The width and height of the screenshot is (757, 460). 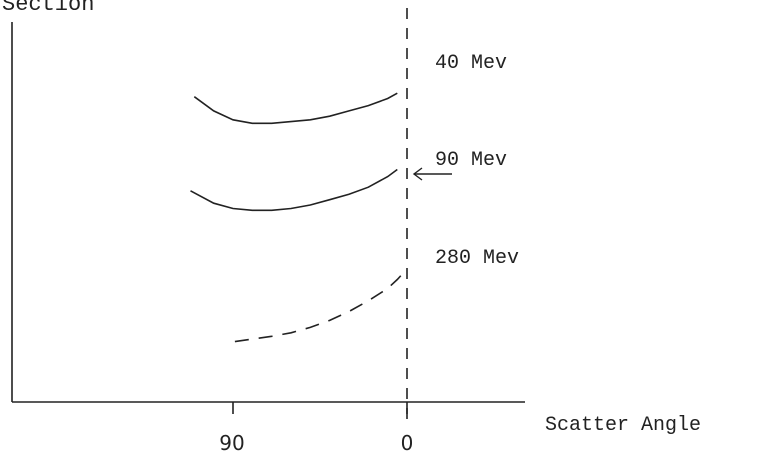 I want to click on series-label-40-mev: 40 Mev, so click(x=471, y=63).